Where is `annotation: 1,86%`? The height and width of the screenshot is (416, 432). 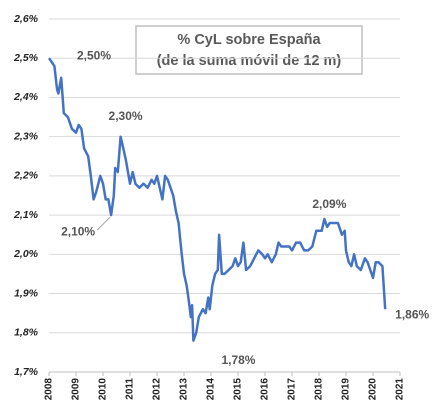 annotation: 1,86% is located at coordinates (412, 314).